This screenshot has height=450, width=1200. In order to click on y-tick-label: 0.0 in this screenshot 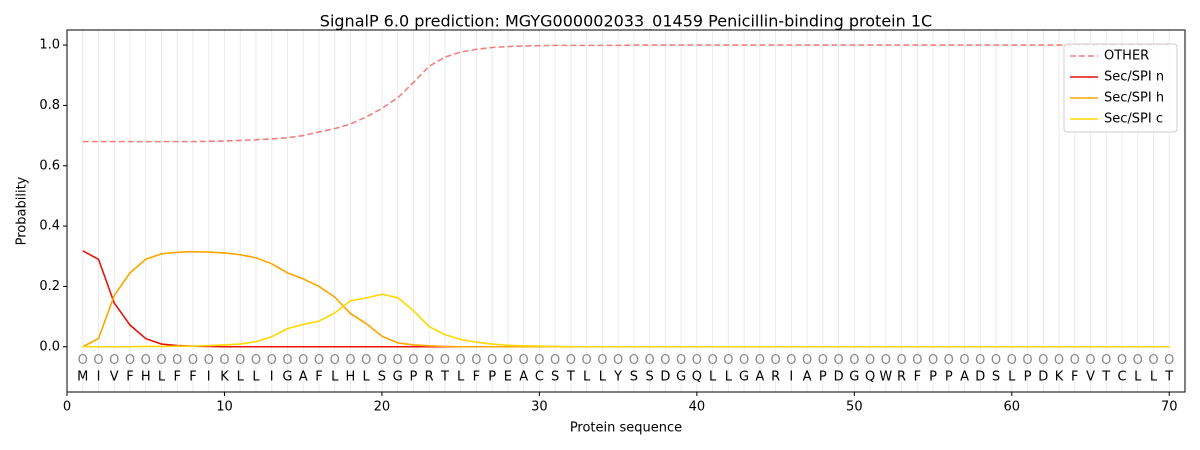, I will do `click(49, 346)`.